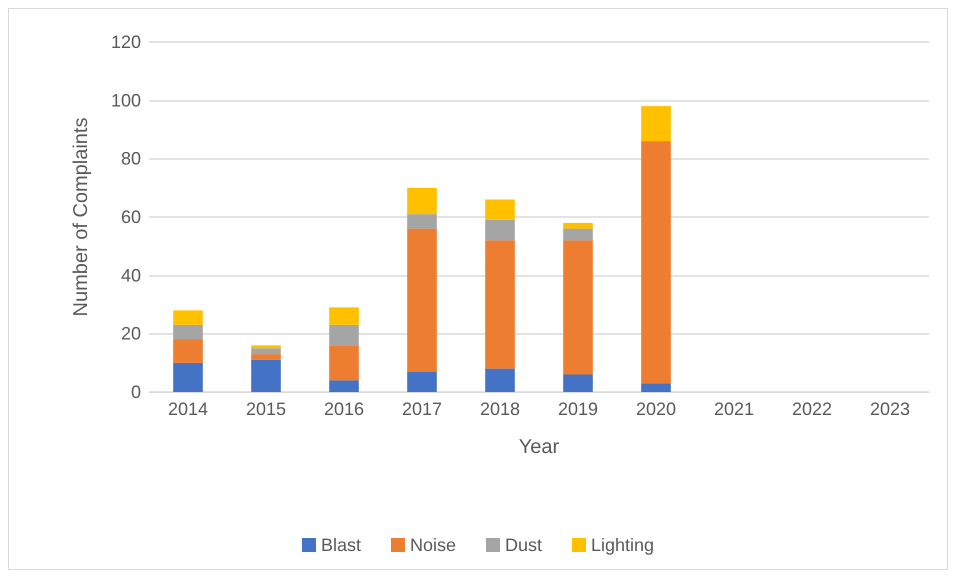 This screenshot has width=956, height=578. What do you see at coordinates (125, 42) in the screenshot?
I see `y-tick-label: 120` at bounding box center [125, 42].